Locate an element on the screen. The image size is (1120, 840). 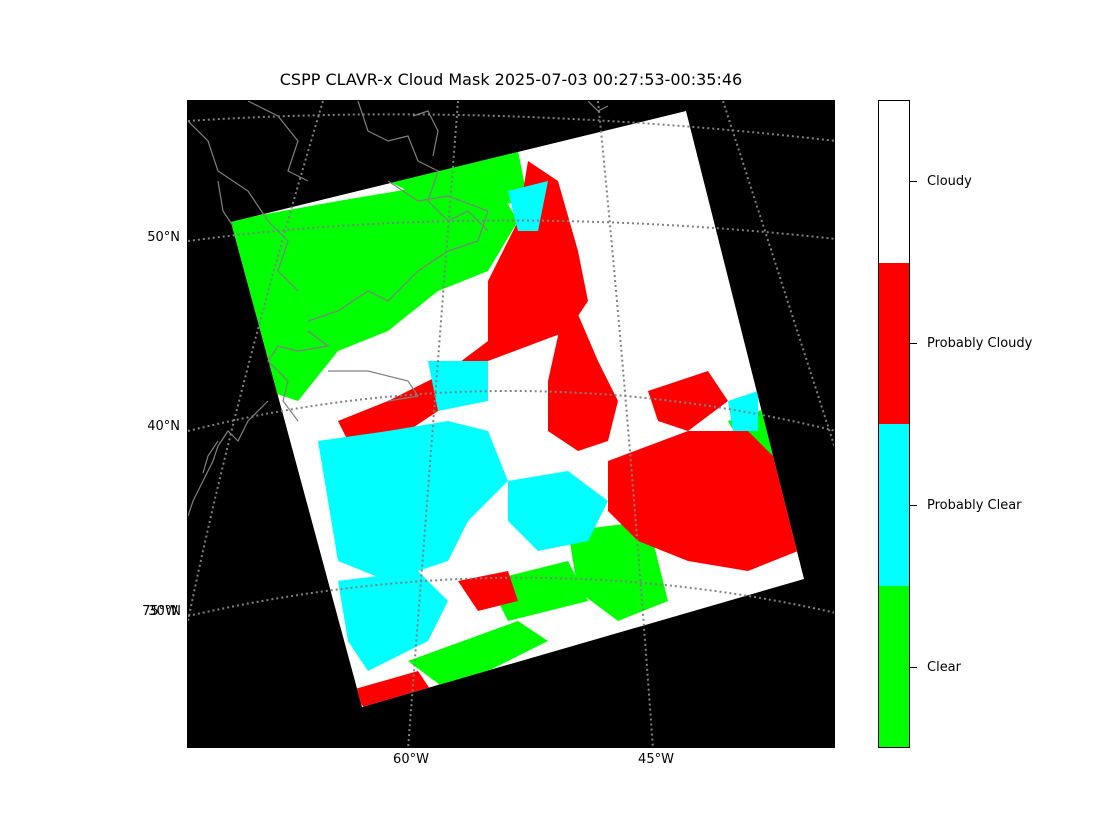
colorbar-label-clear: Clear is located at coordinates (944, 667).